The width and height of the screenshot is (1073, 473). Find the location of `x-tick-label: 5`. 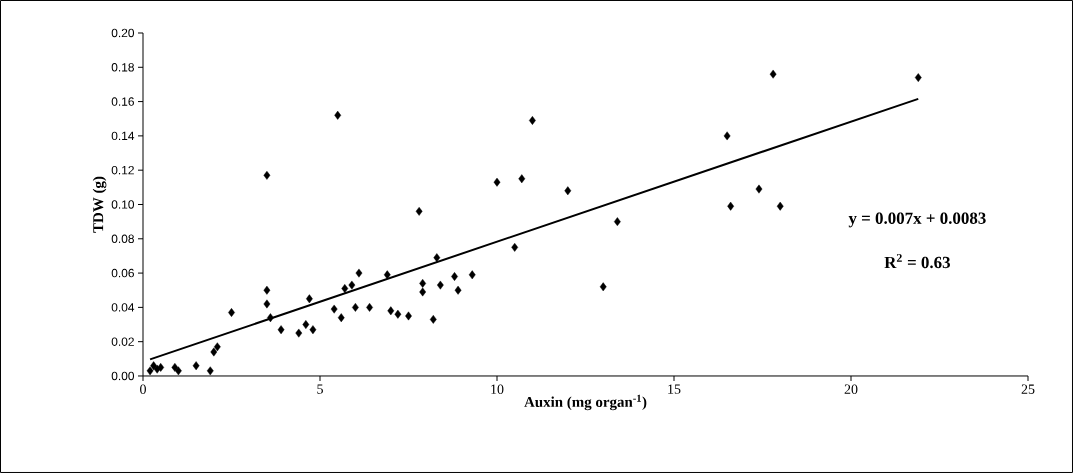

x-tick-label: 5 is located at coordinates (320, 389).